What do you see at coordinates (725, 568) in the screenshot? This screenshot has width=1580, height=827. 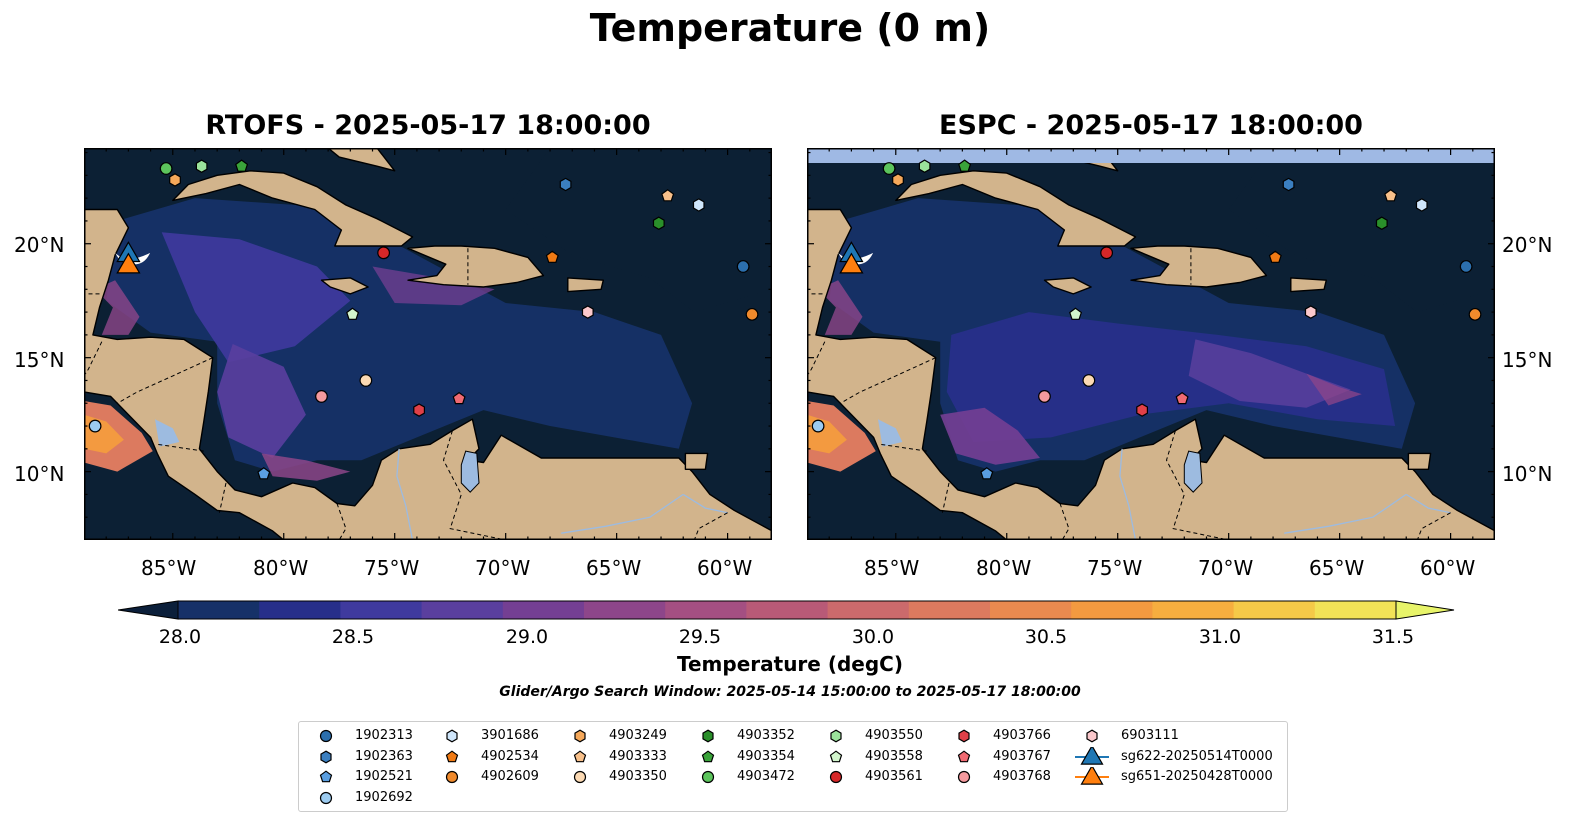 I see `lon-label-60-left: 60°W` at bounding box center [725, 568].